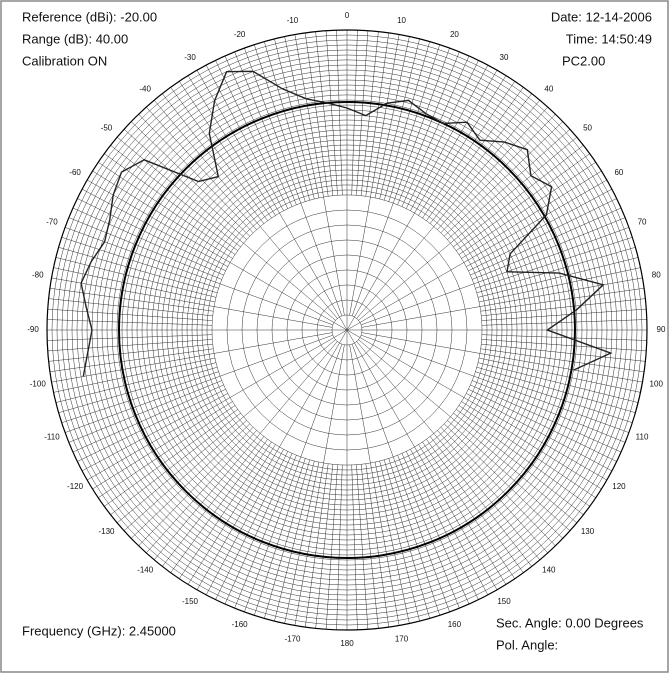 The width and height of the screenshot is (669, 673). I want to click on angle-label: -40, so click(145, 89).